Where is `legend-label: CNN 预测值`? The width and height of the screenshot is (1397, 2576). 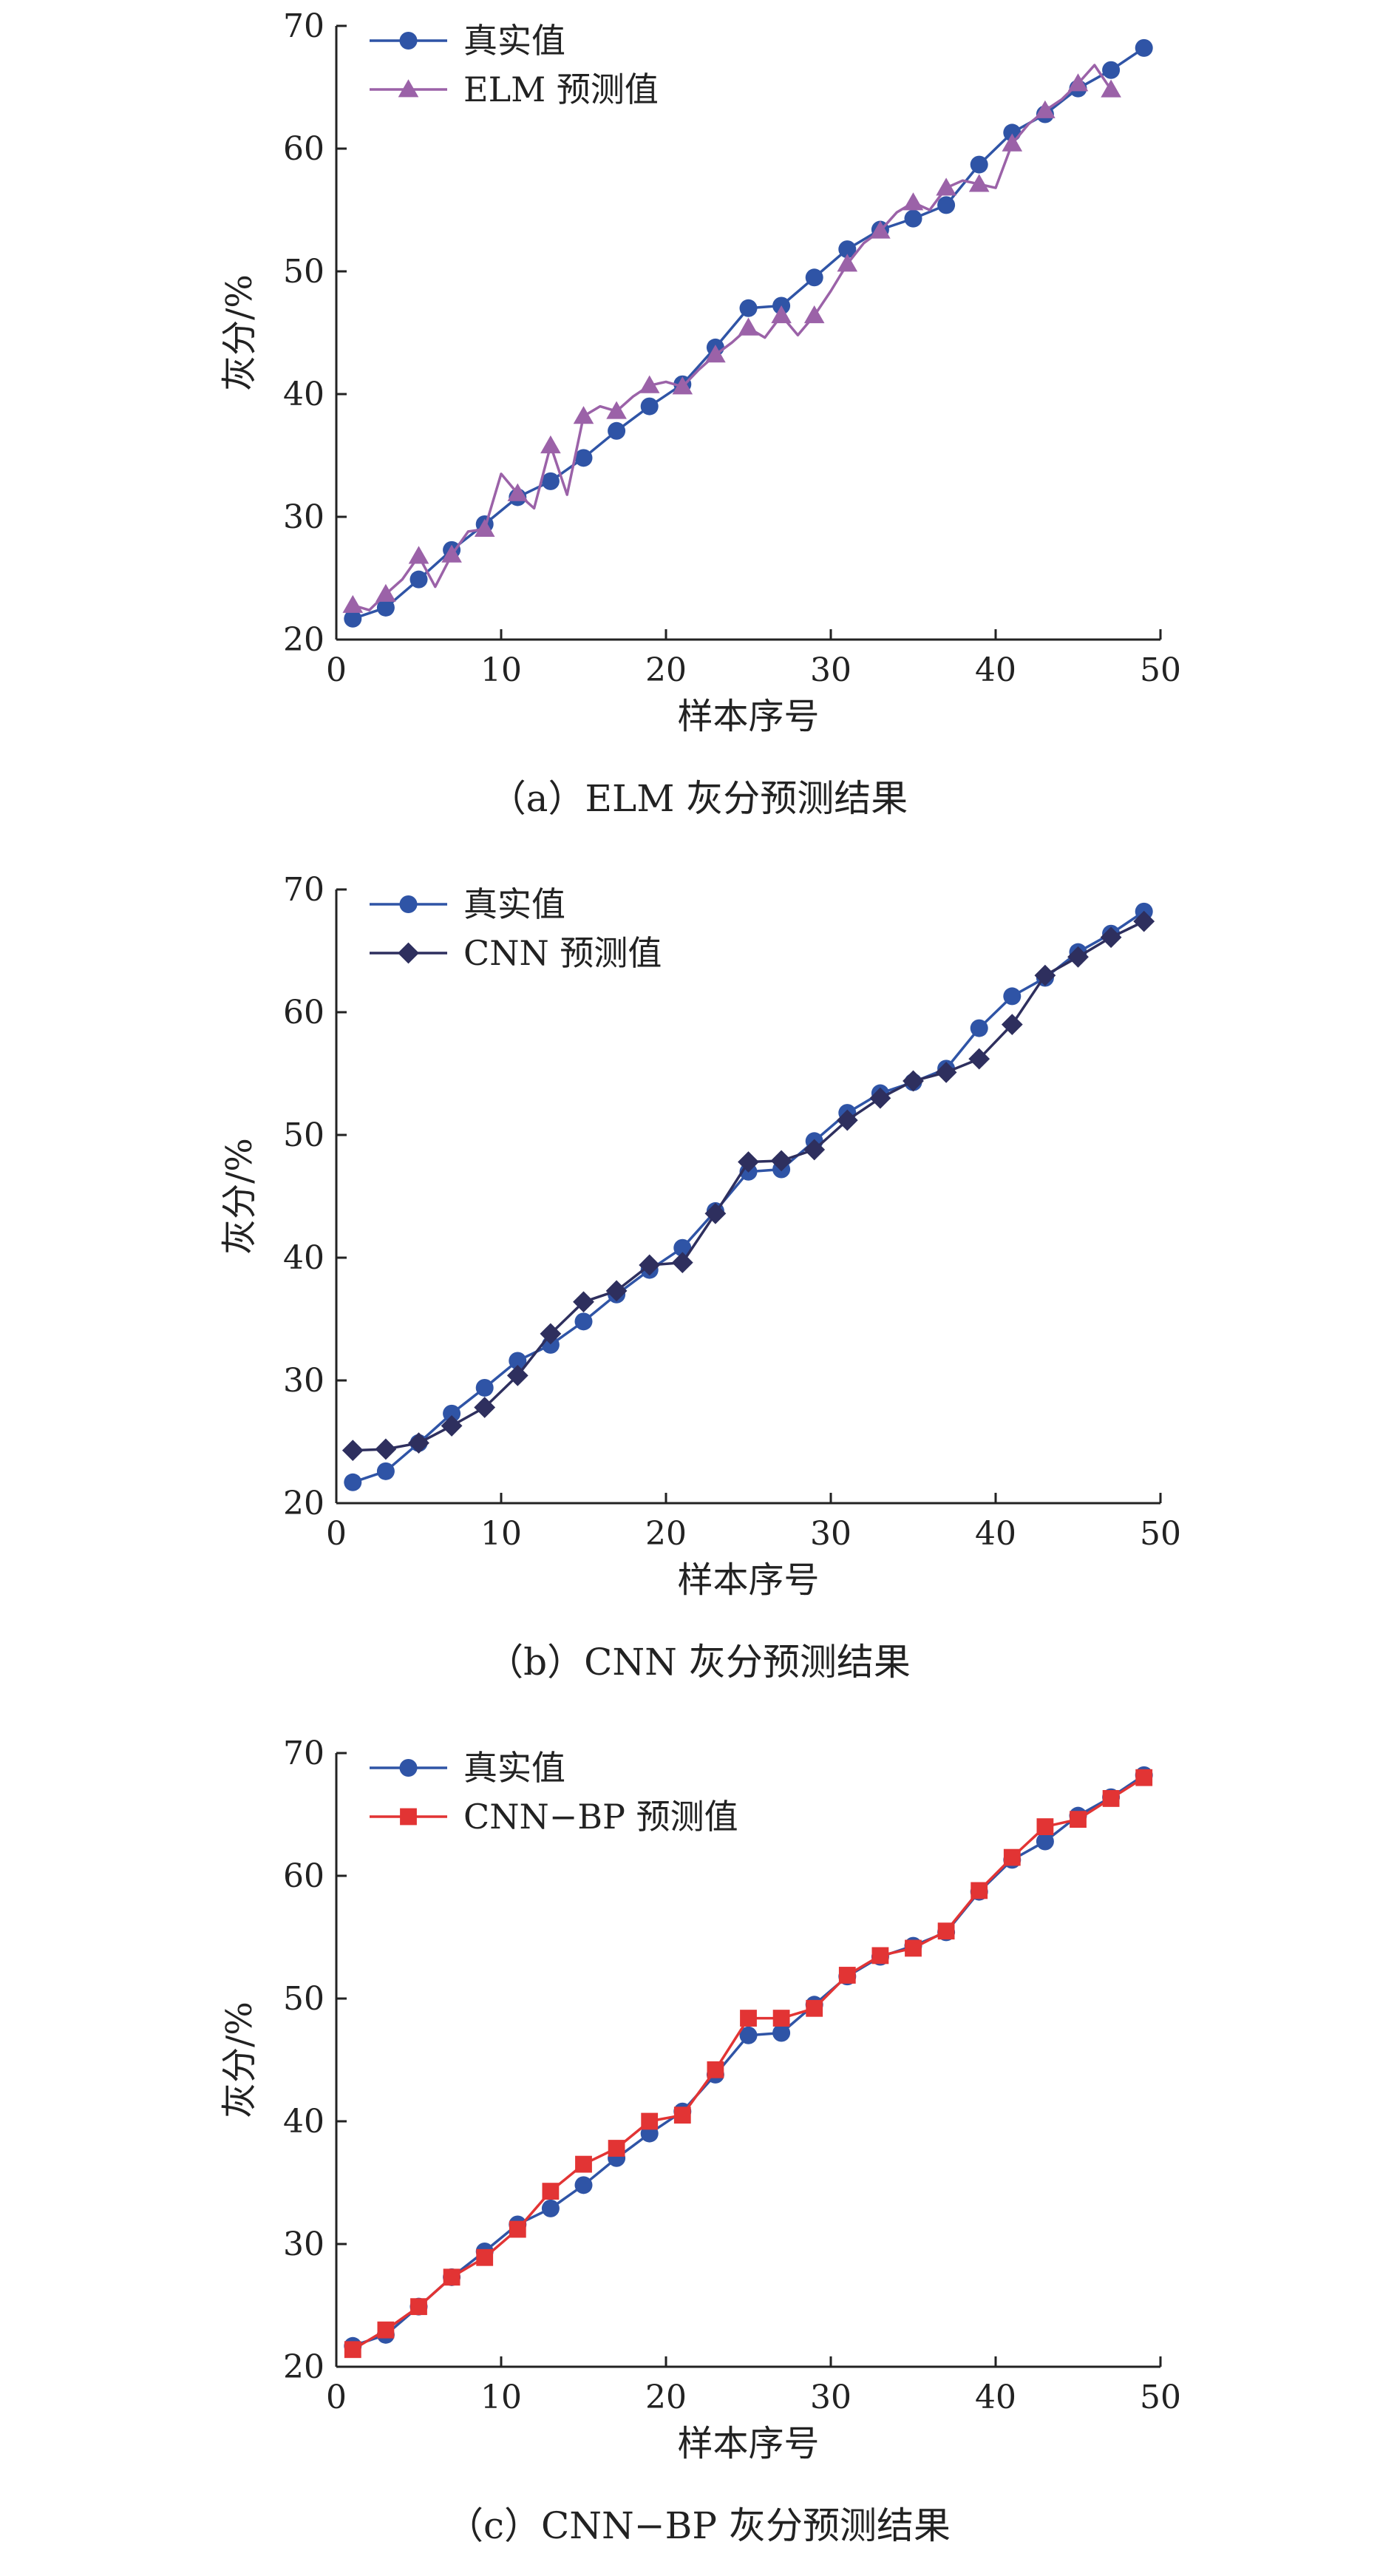
legend-label: CNN 预测值 is located at coordinates (562, 953).